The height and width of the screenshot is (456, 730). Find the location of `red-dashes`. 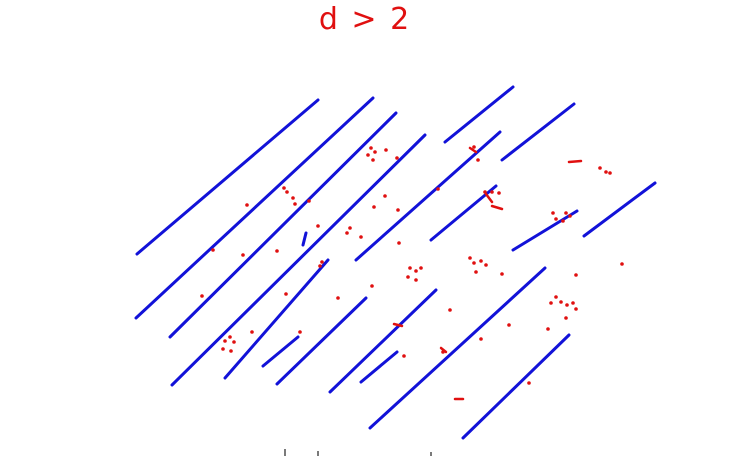

red-dashes is located at coordinates (487, 273).